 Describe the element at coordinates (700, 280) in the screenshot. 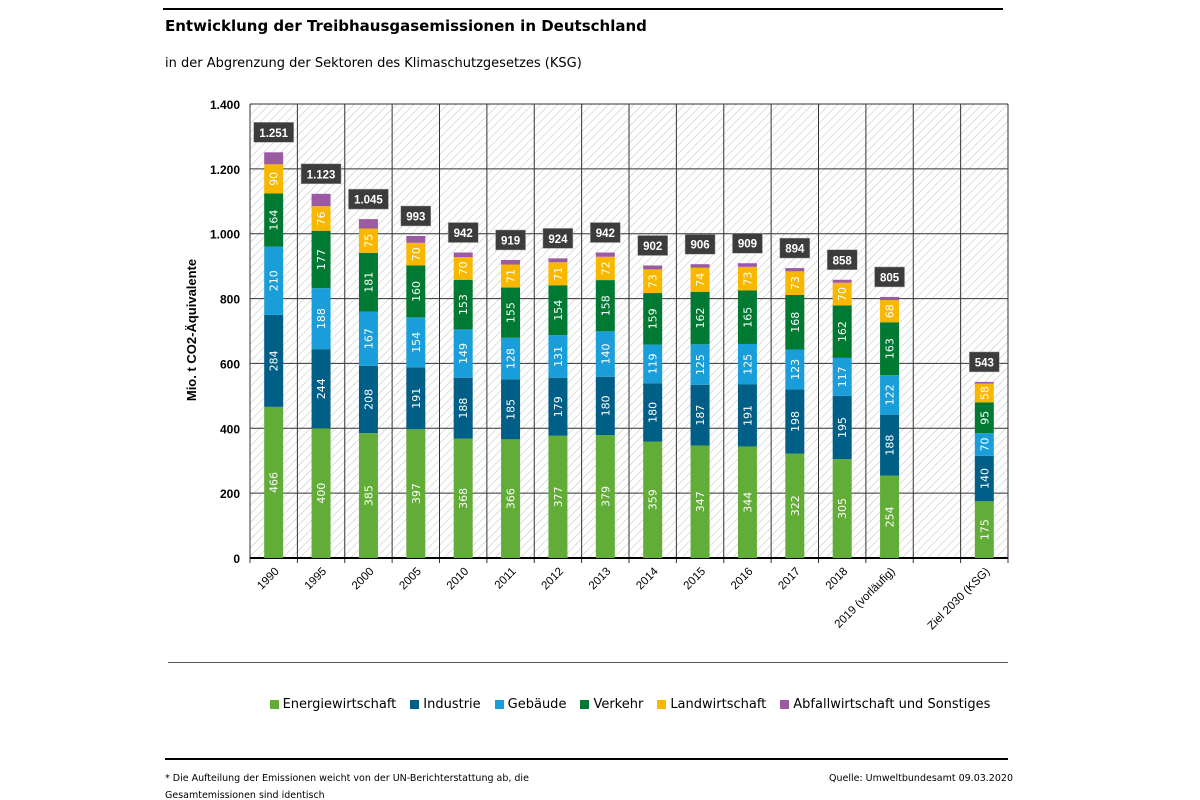

I see `segment-value-label: 74` at that location.